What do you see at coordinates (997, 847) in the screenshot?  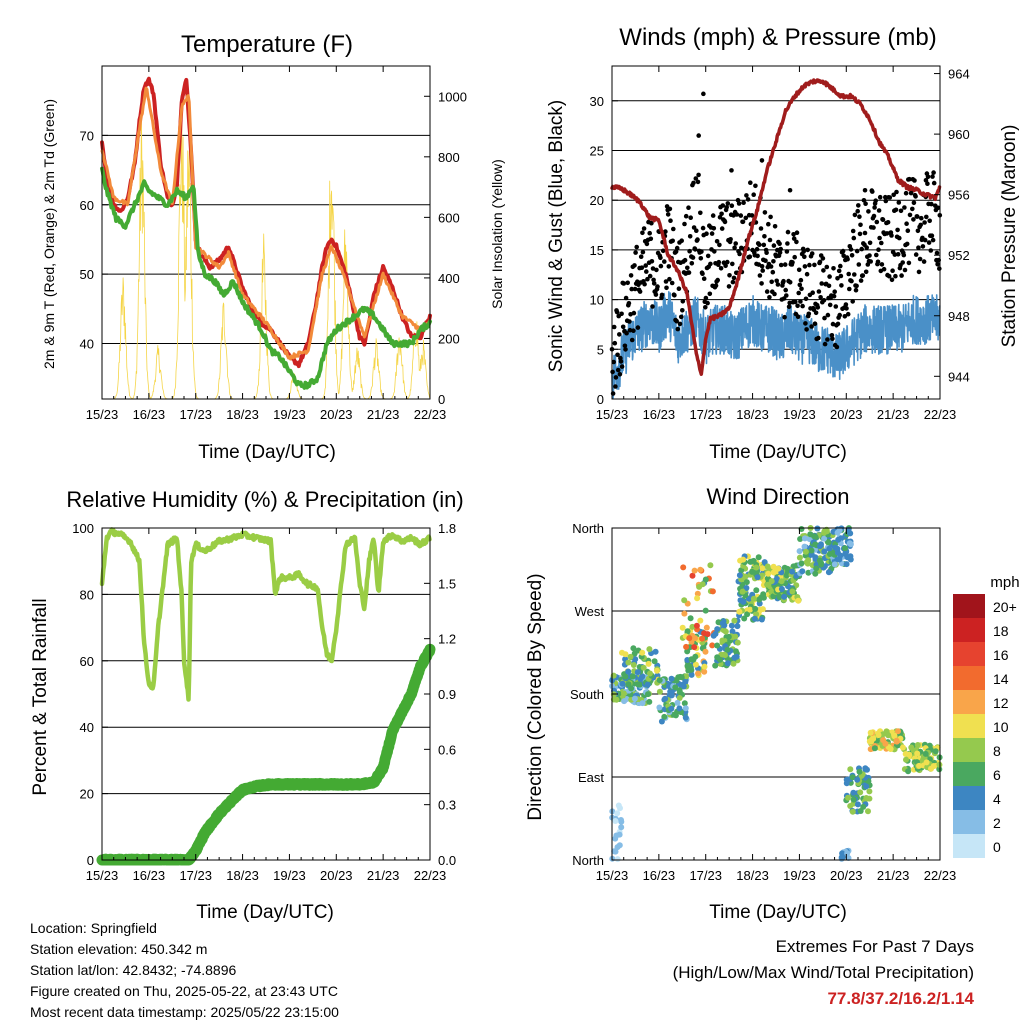 I see `legend-label: 0` at bounding box center [997, 847].